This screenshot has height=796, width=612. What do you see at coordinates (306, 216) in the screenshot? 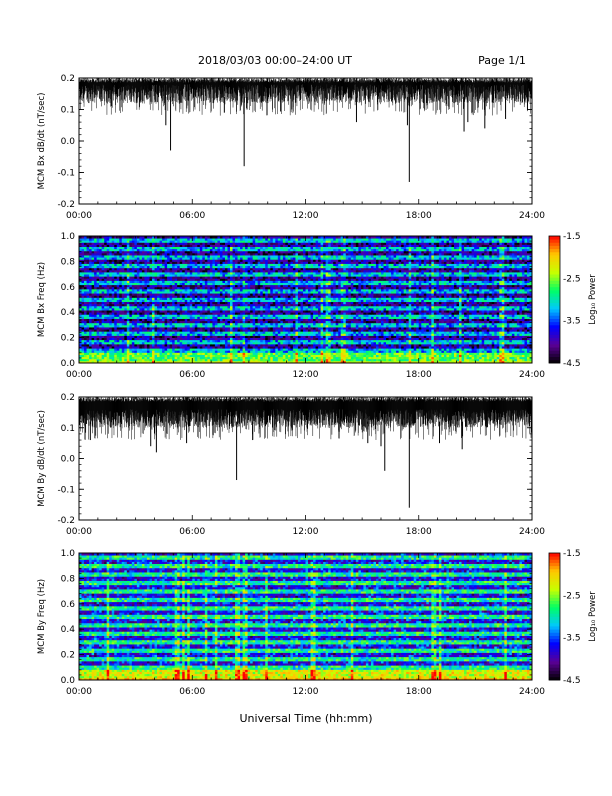
I see `x-tick-label: 12:00` at bounding box center [306, 216].